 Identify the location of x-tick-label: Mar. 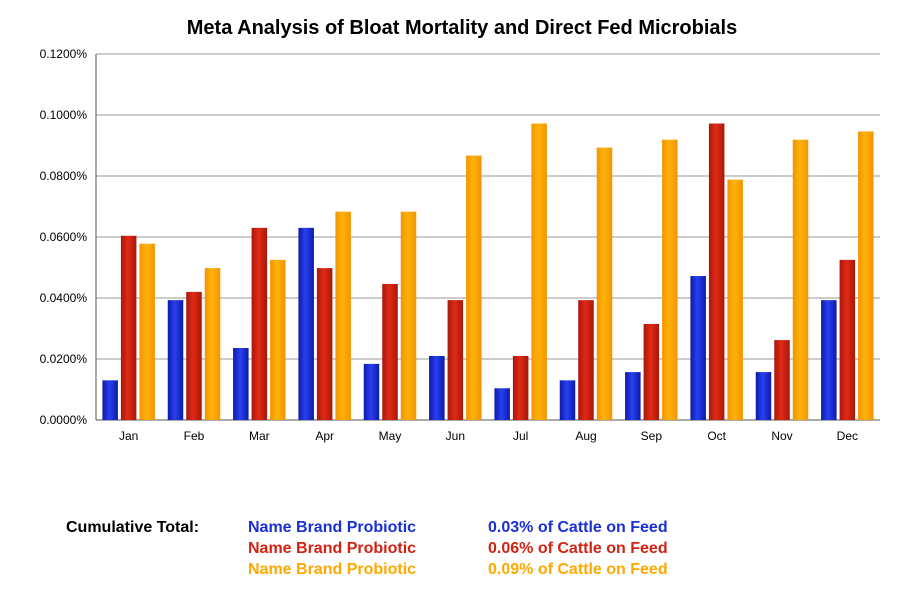
(259, 436).